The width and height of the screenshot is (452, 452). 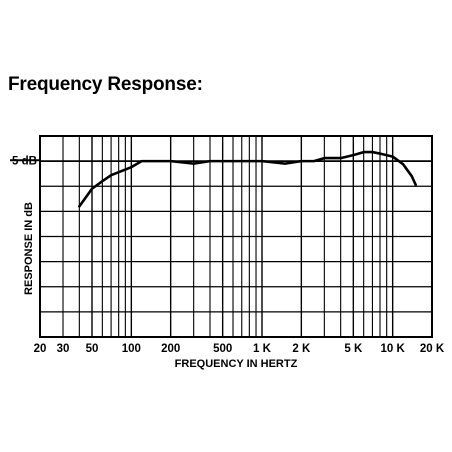 I want to click on y-reference-label: 5 dB, so click(x=24, y=162).